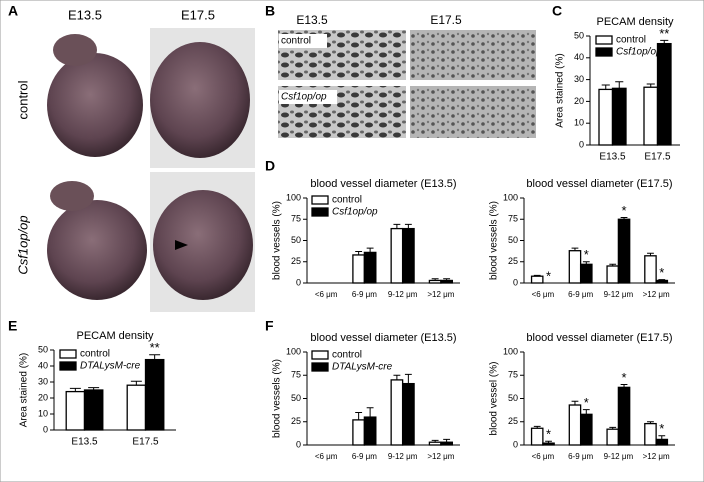 The height and width of the screenshot is (482, 704). What do you see at coordinates (43, 397) in the screenshot?
I see `y-tick-label: 20` at bounding box center [43, 397].